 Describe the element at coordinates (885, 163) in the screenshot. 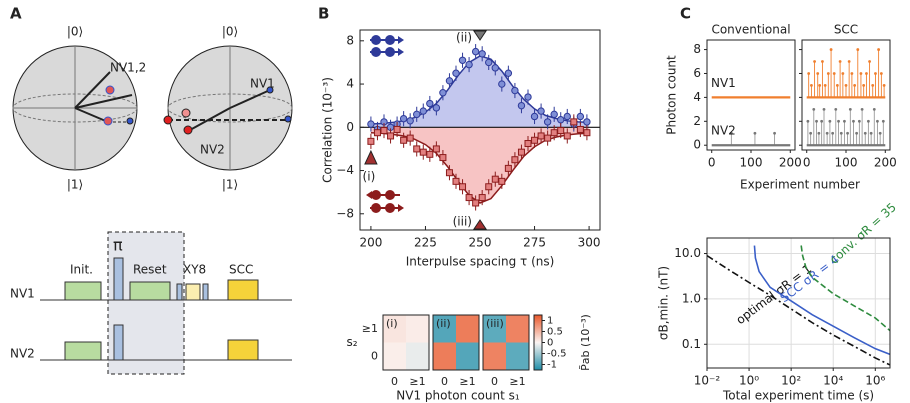

I see `x-tick-label: 200` at that location.